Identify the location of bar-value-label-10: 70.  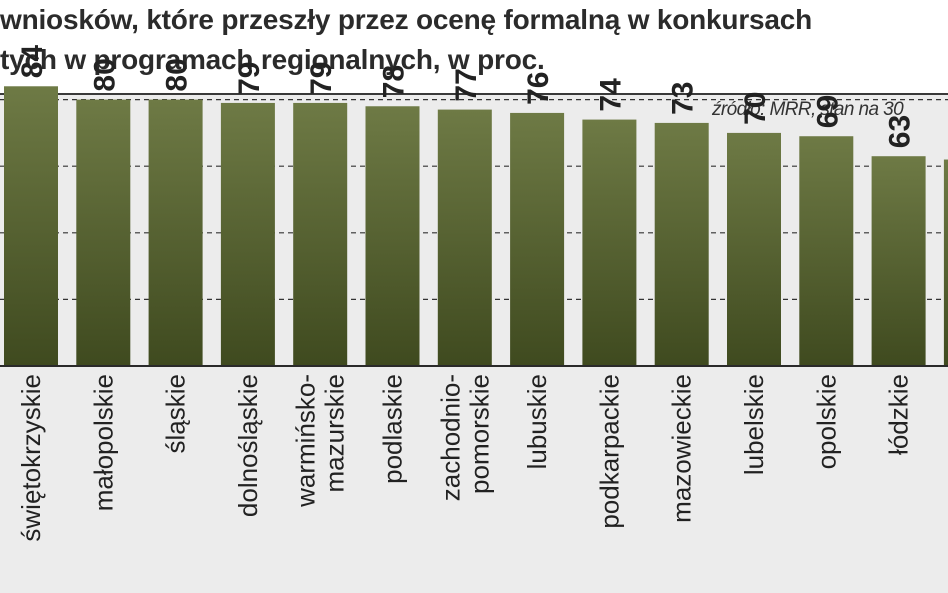
(755, 108).